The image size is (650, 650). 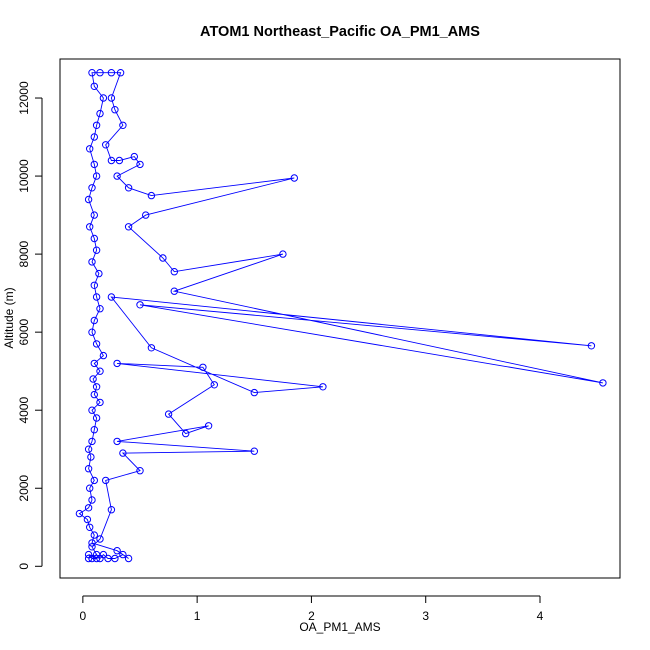 I want to click on x-axis: 0 1 2 3 4, so click(x=312, y=609).